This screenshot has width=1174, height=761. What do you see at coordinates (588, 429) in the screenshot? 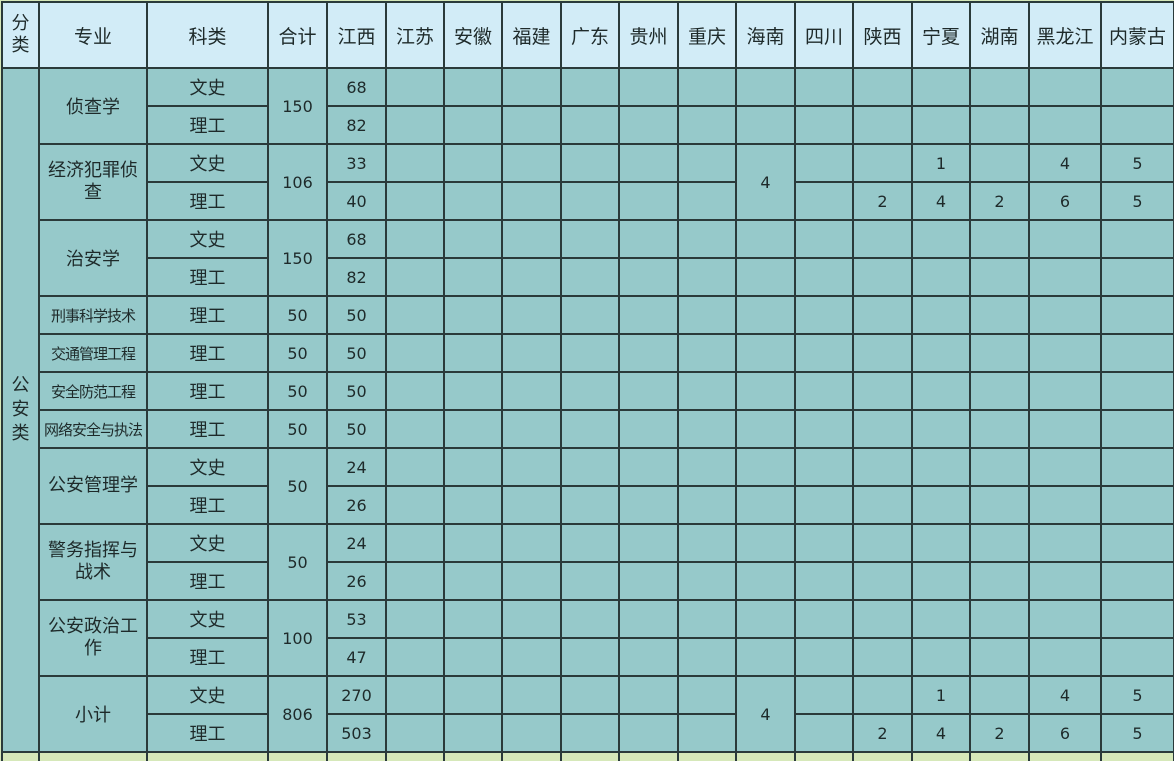
I see `table-row: 网络安全与执法 理工 50 50` at bounding box center [588, 429].